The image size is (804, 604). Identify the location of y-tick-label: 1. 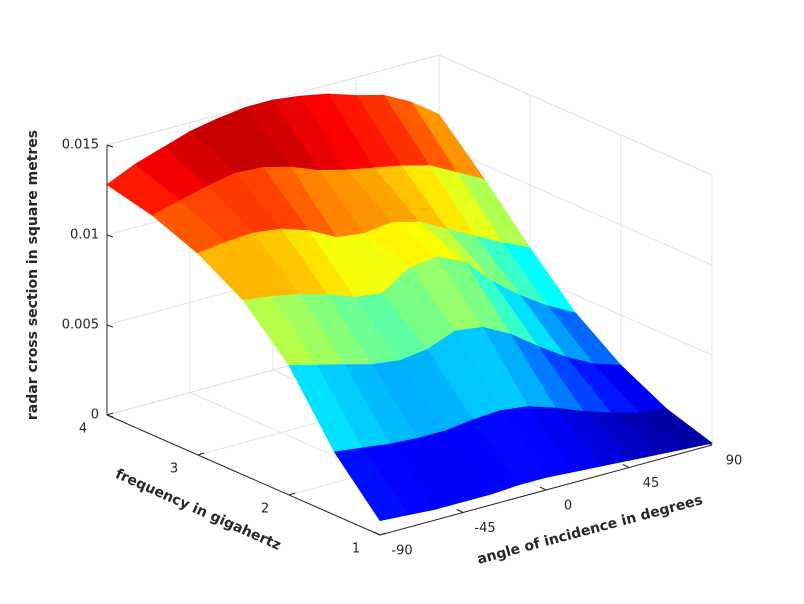
(356, 549).